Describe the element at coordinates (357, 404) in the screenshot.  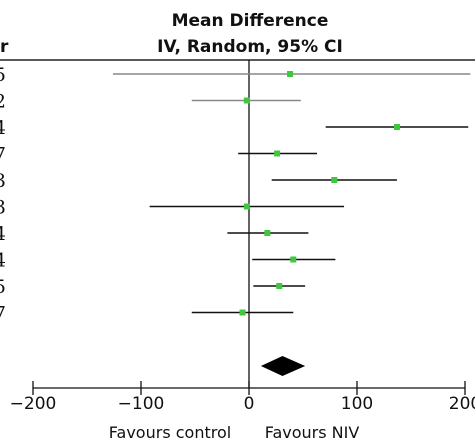
I see `x-axis-tick-label: 100` at that location.